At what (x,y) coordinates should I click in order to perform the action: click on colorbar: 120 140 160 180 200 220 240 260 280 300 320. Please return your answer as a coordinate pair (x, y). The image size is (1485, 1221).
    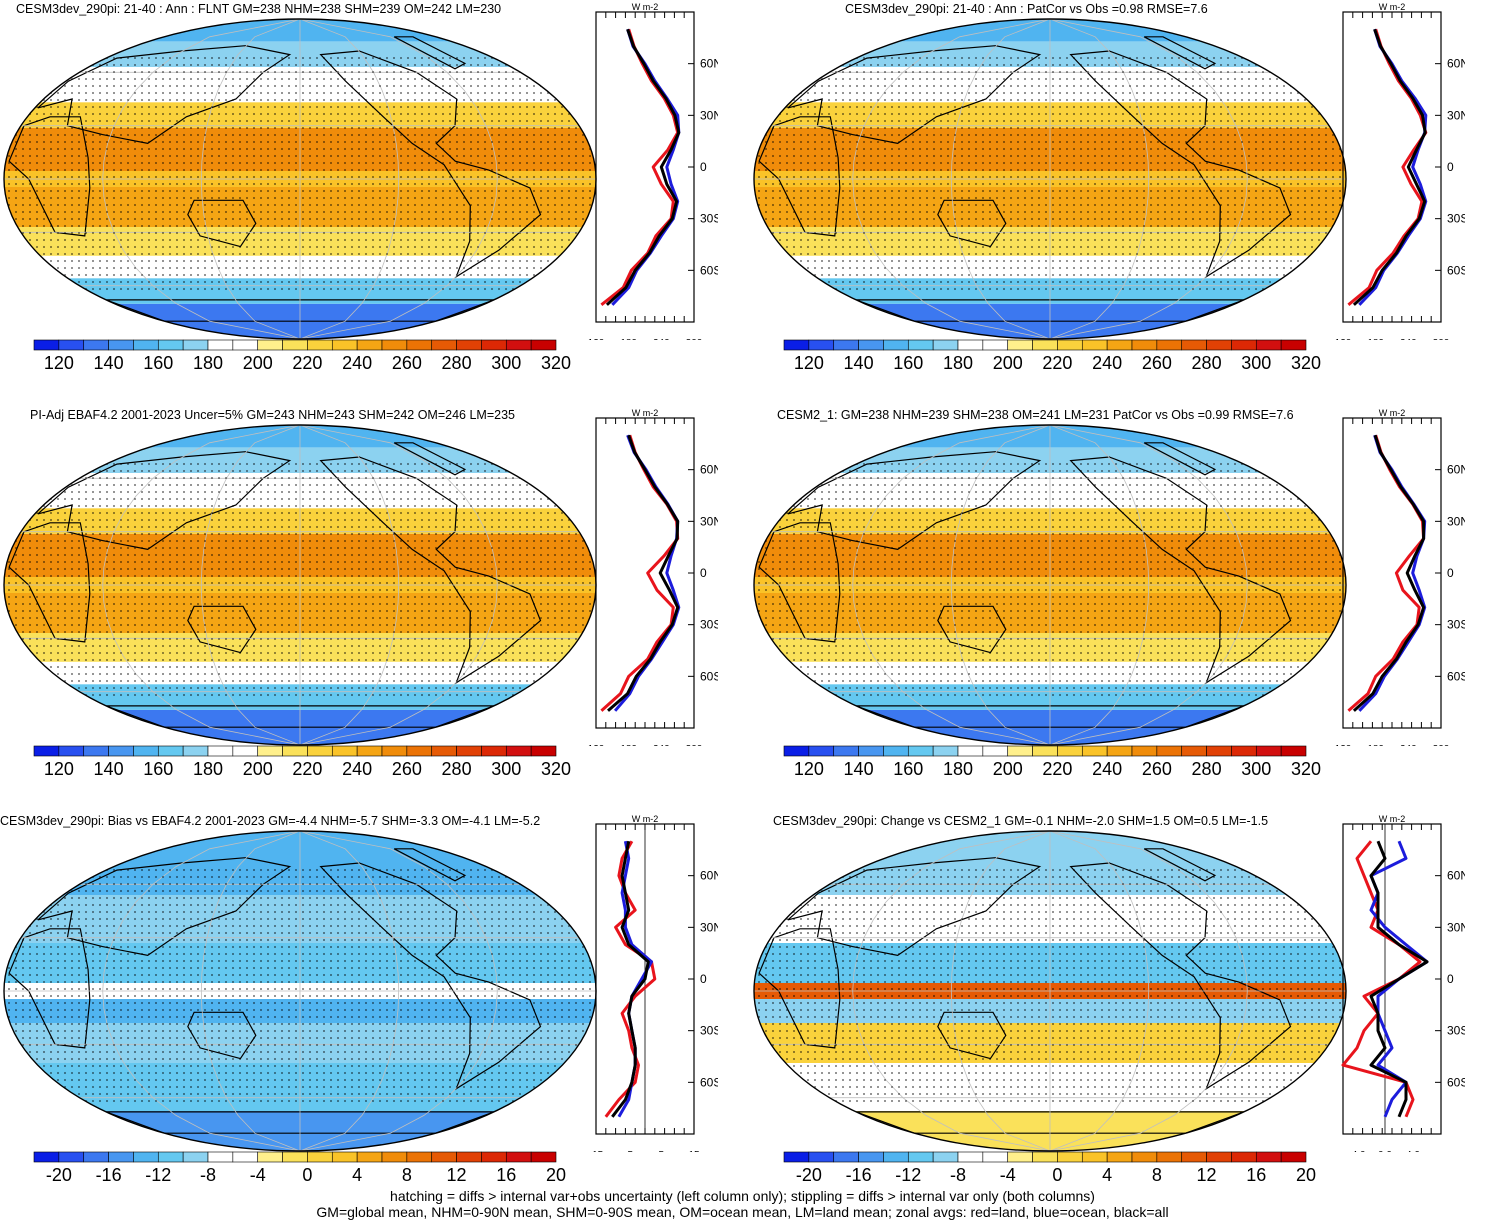
    Looking at the image, I should click on (1052, 761).